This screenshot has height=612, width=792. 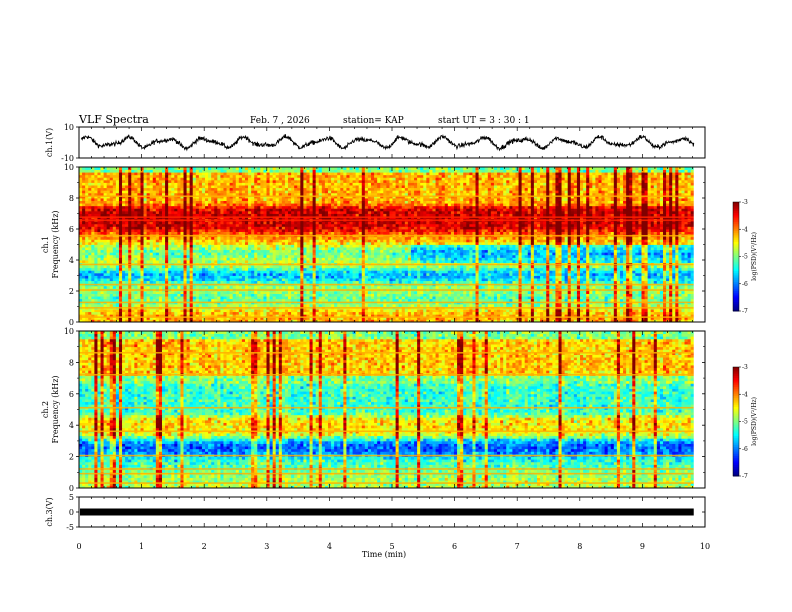 What do you see at coordinates (113, 119) in the screenshot?
I see `figure-title: VLF Spectra` at bounding box center [113, 119].